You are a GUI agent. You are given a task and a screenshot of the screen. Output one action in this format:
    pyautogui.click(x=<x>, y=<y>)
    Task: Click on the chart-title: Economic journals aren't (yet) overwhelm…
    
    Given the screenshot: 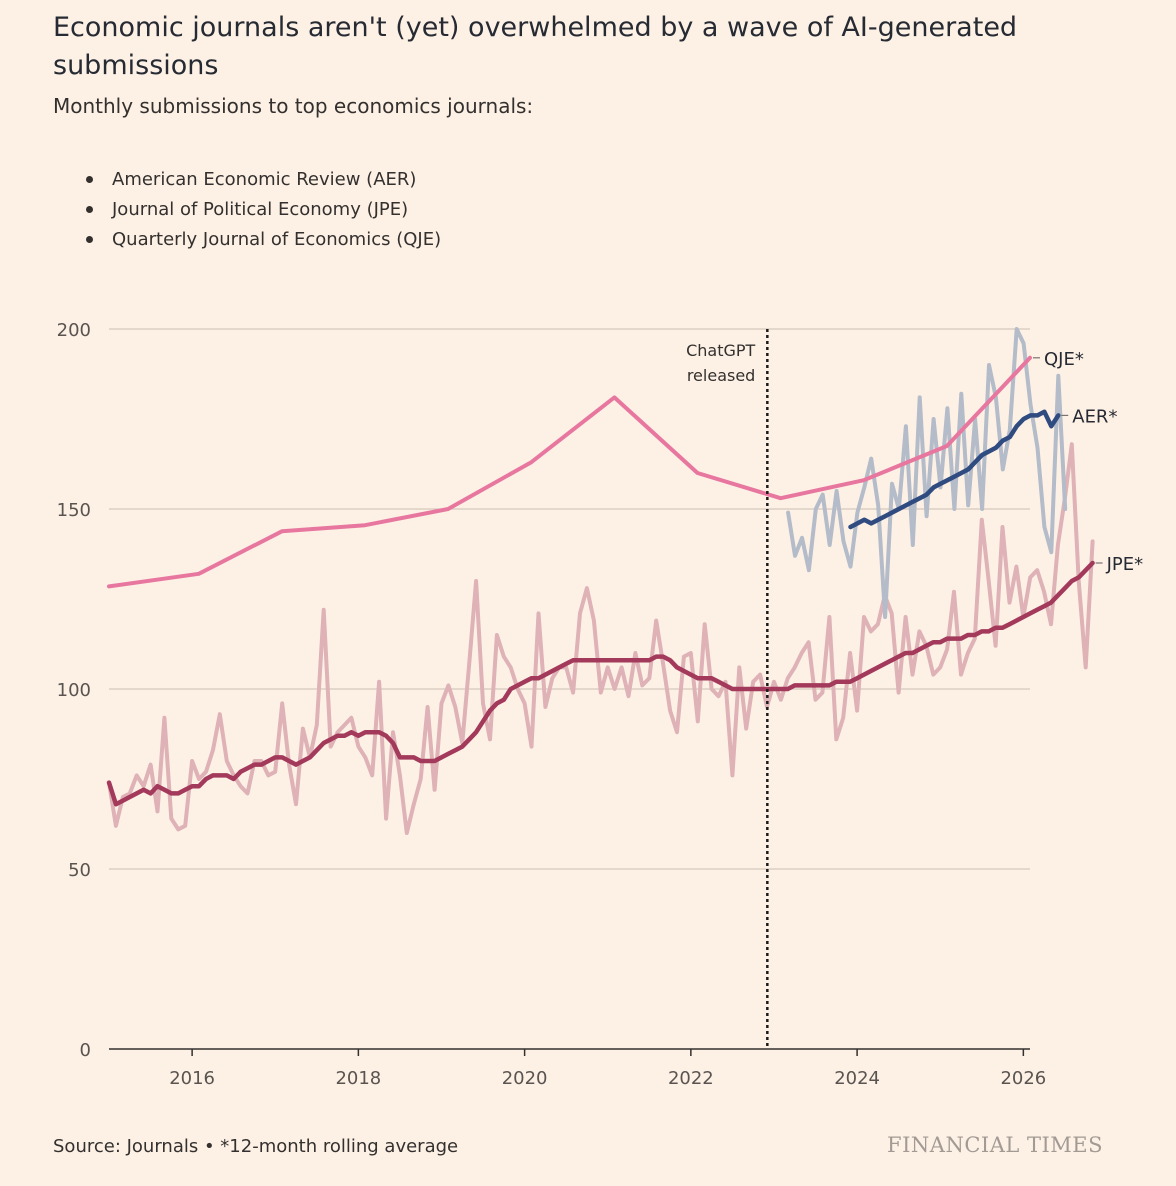 What is the action you would take?
    pyautogui.click(x=535, y=46)
    